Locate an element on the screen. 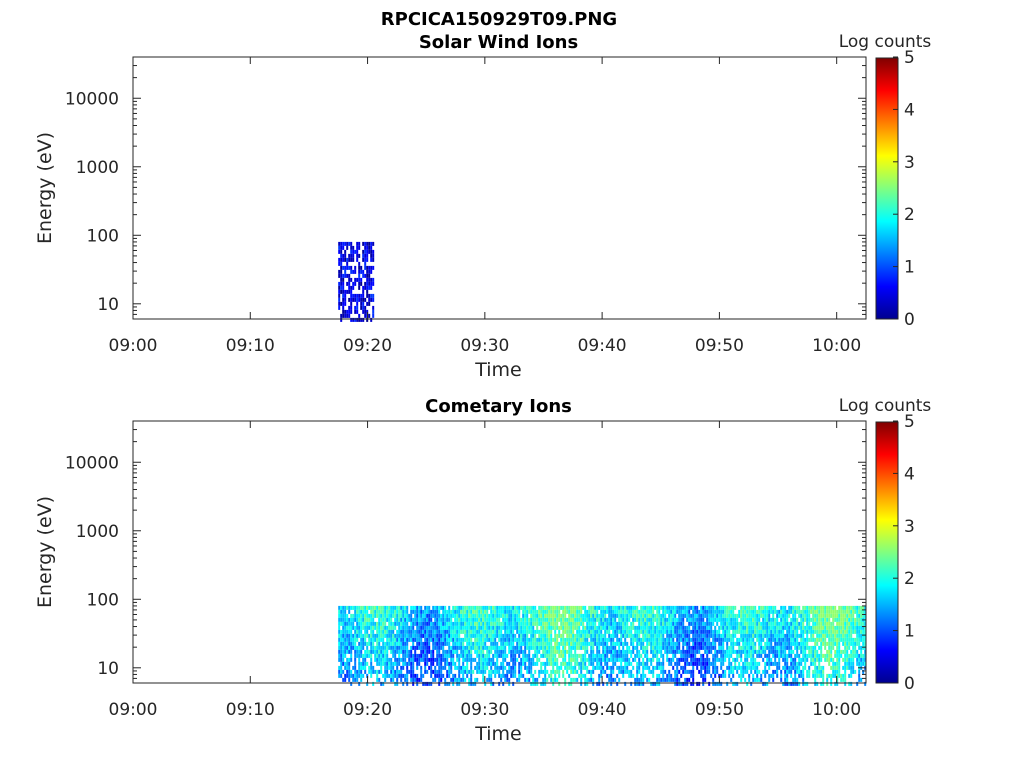  y-tick-label: 1000 is located at coordinates (97, 532).